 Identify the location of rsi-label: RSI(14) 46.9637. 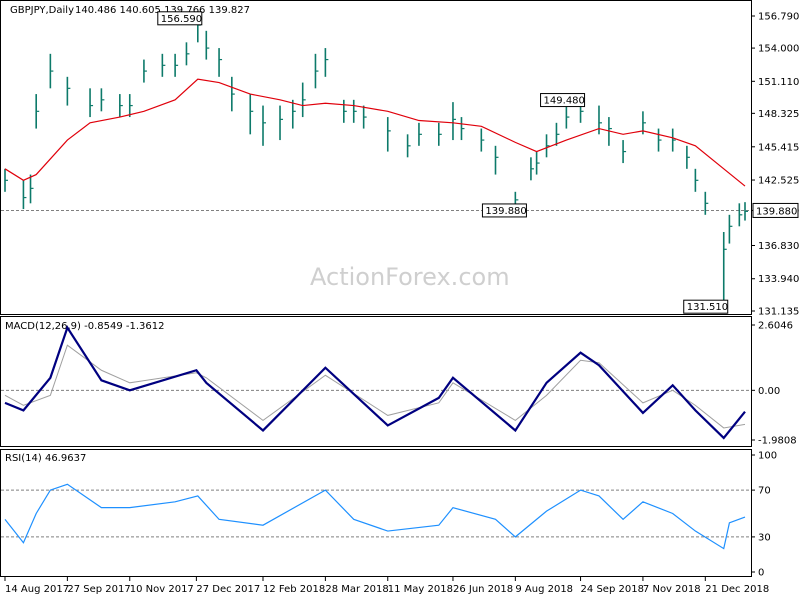
(45, 458).